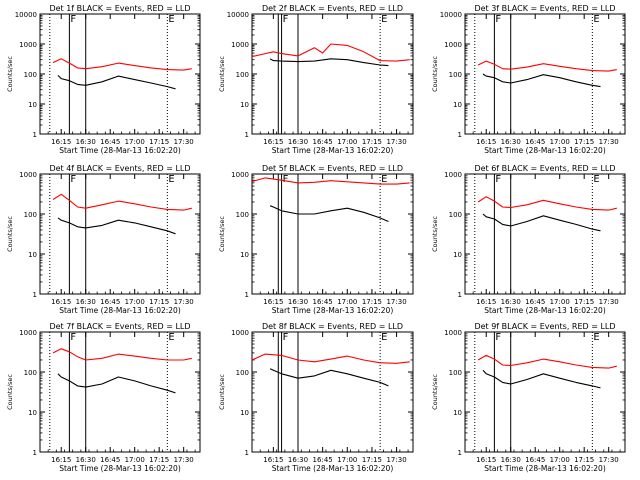  I want to click on panel-1-y-tick-label: 1, so click(35, 135).